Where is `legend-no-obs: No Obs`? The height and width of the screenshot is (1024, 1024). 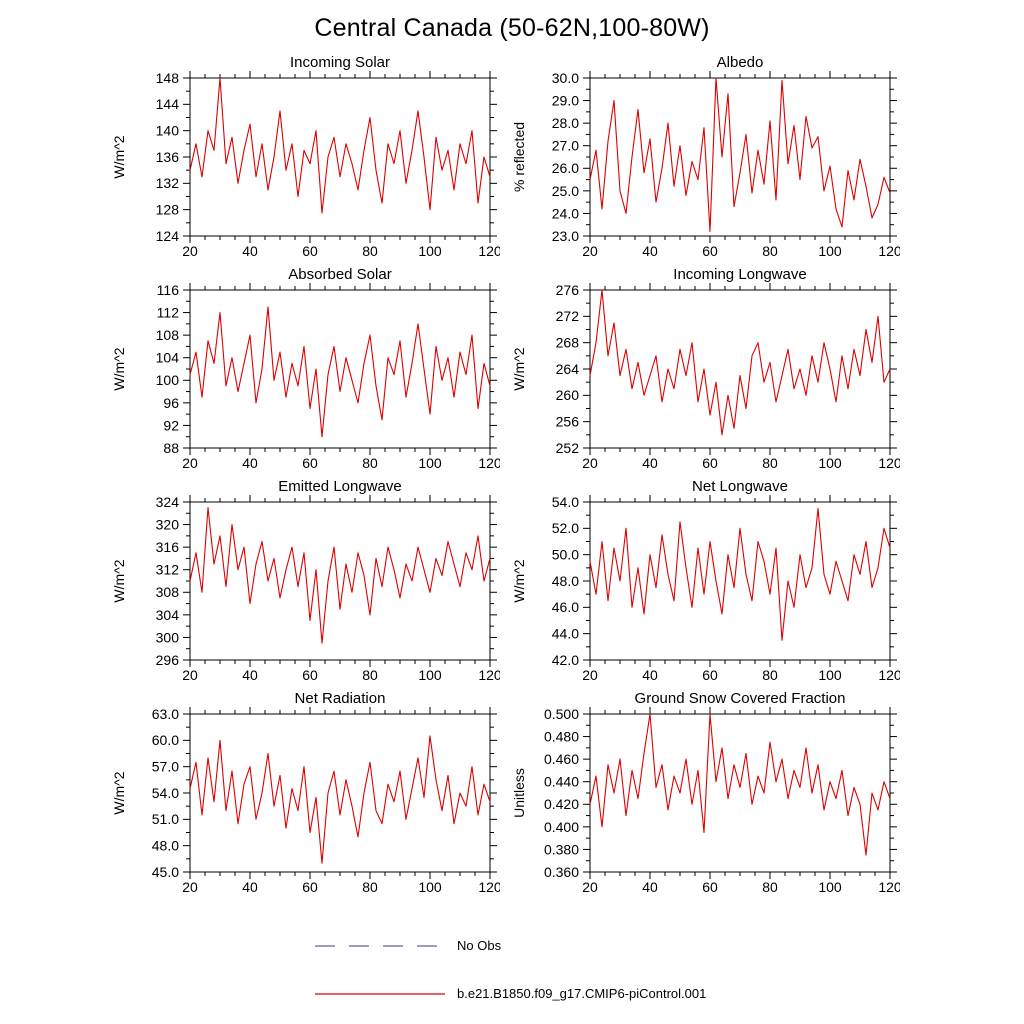
legend-no-obs: No Obs is located at coordinates (408, 945).